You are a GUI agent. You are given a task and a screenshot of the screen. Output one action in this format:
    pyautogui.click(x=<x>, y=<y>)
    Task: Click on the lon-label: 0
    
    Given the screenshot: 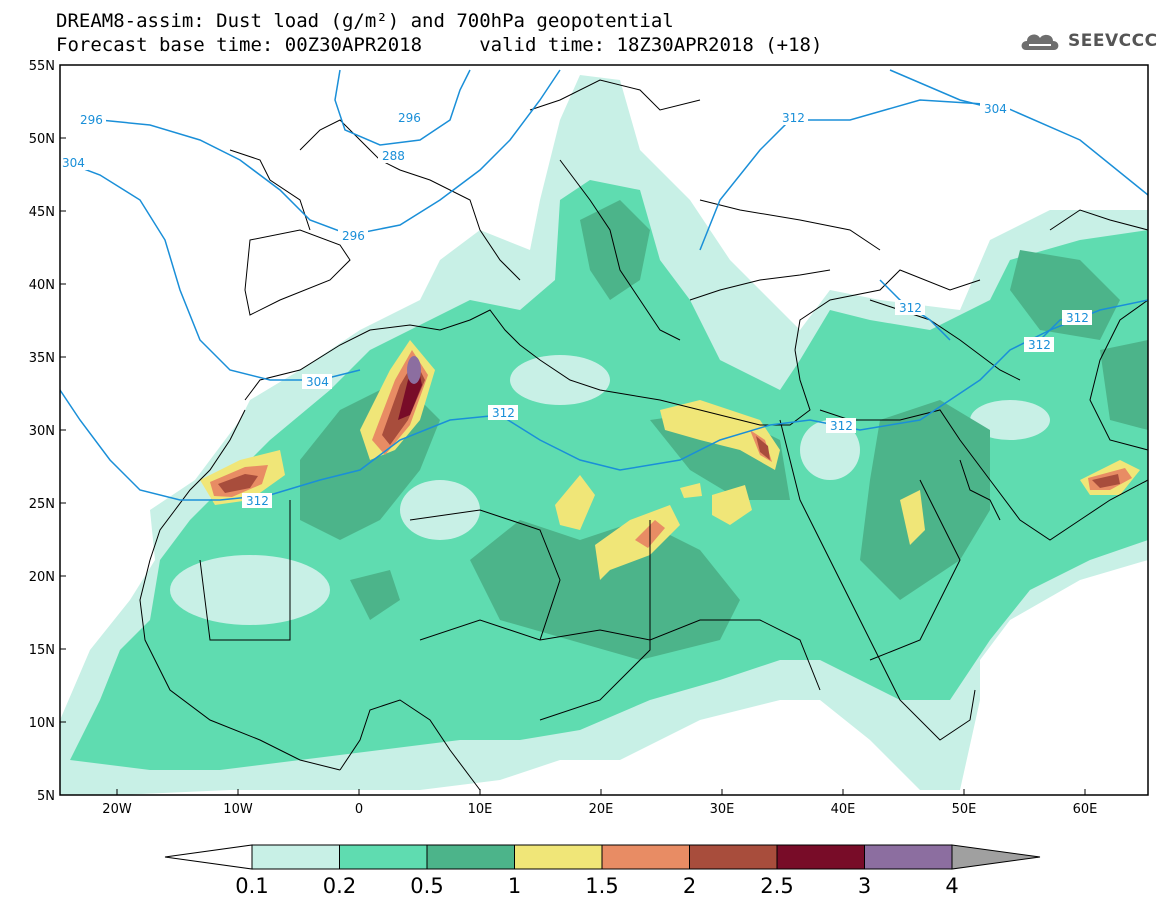 What is the action you would take?
    pyautogui.click(x=359, y=809)
    